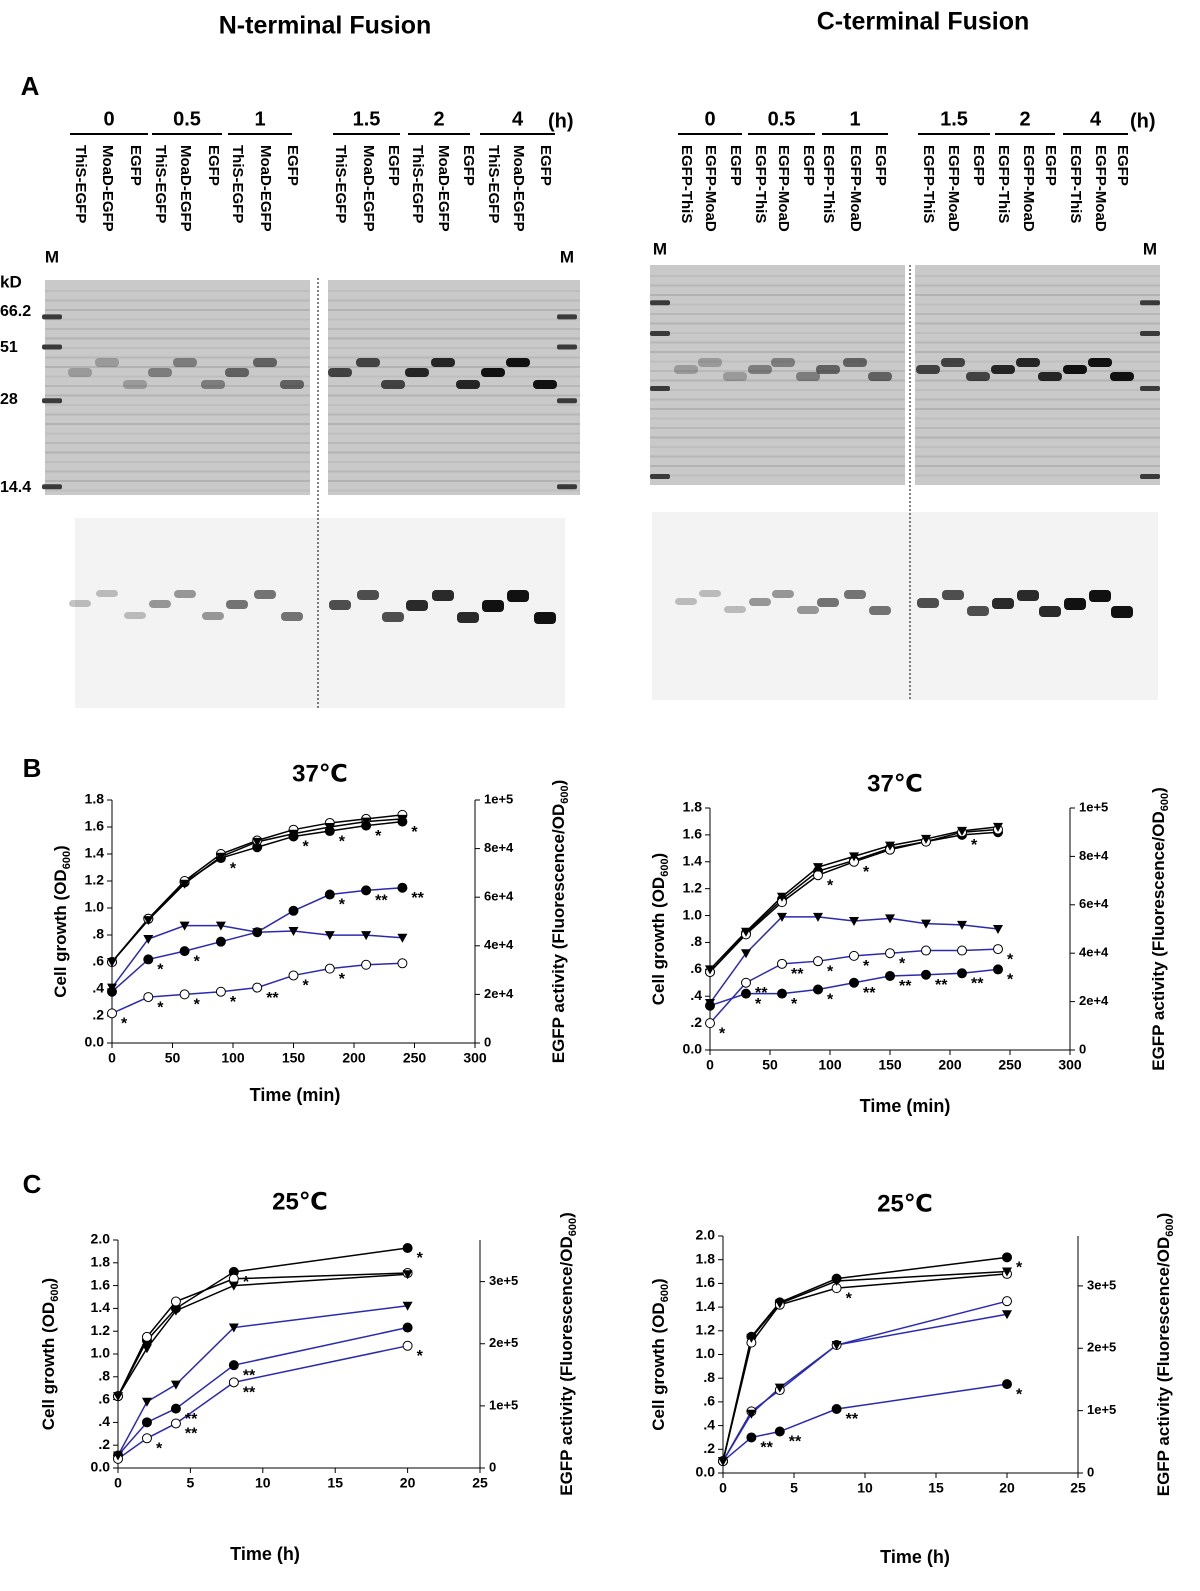 The height and width of the screenshot is (1591, 1200). Describe the element at coordinates (1070, 1065) in the screenshot. I see `x-tick-label: 300` at that location.